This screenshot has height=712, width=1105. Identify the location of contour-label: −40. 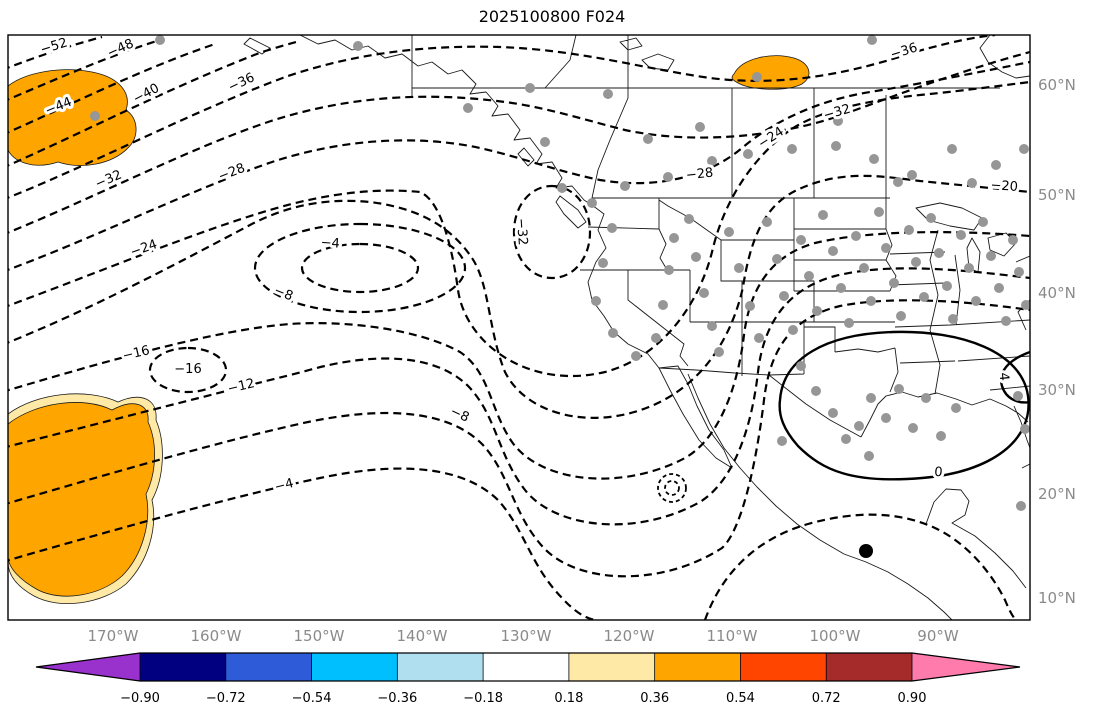
(146, 94).